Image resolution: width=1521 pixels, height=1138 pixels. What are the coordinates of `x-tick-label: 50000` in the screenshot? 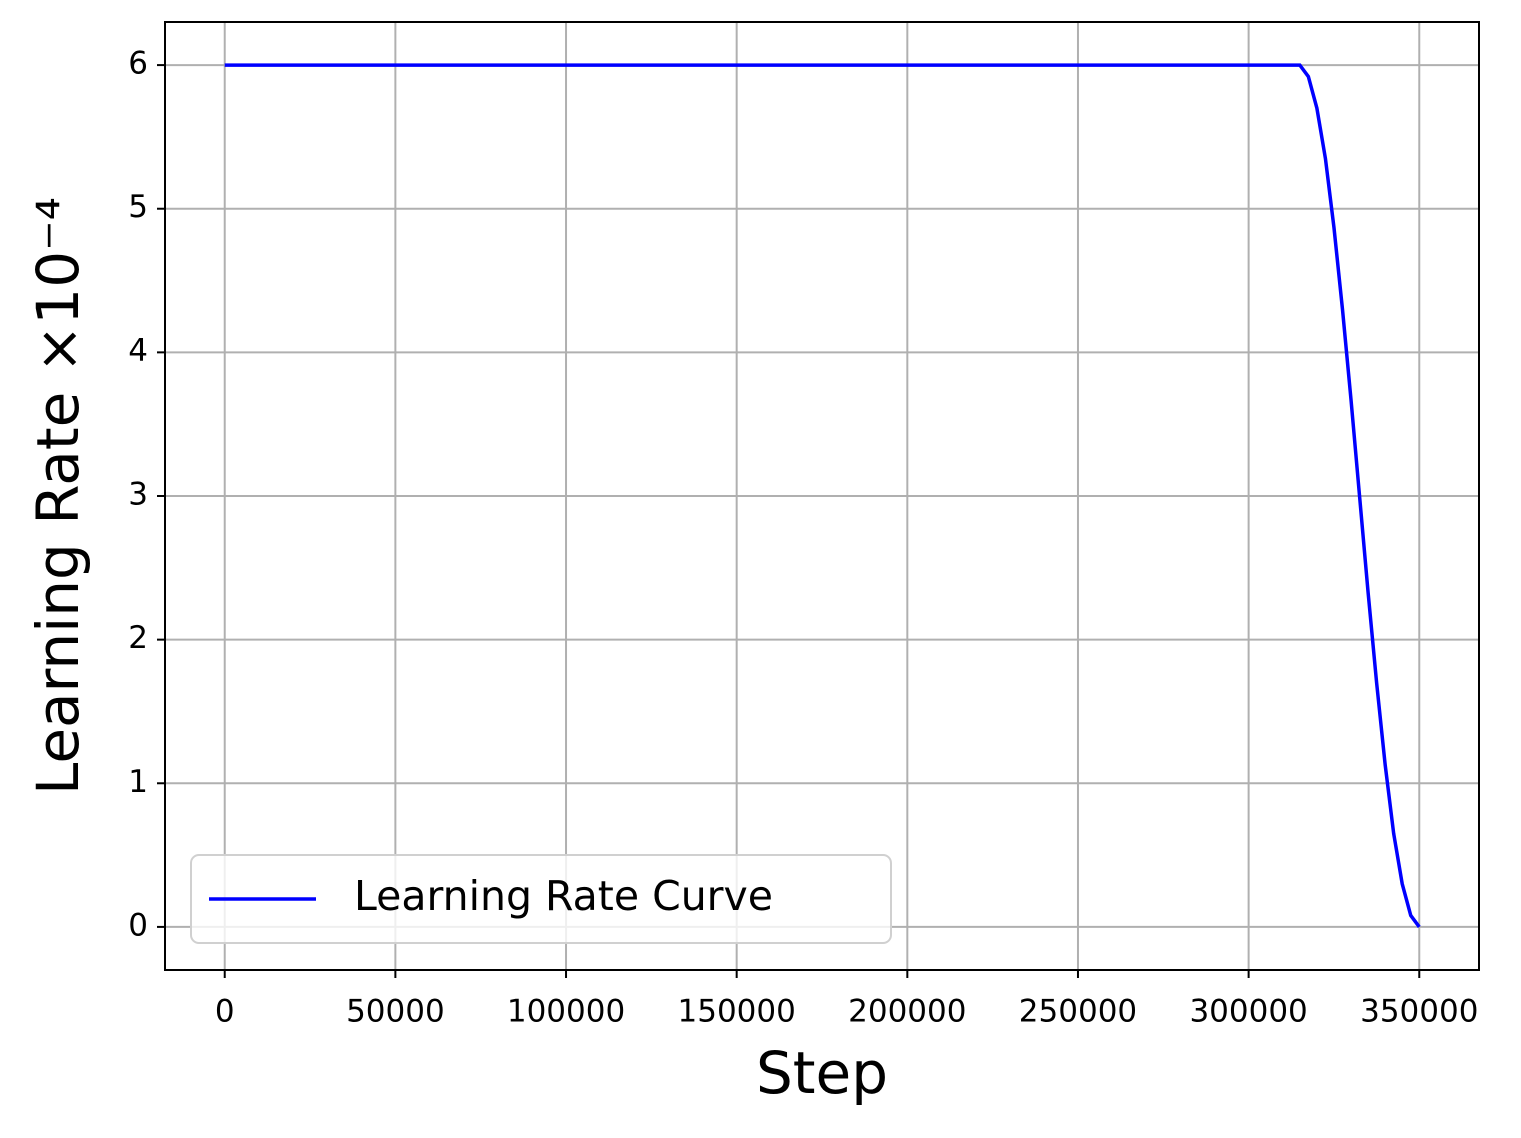 It's located at (395, 1012).